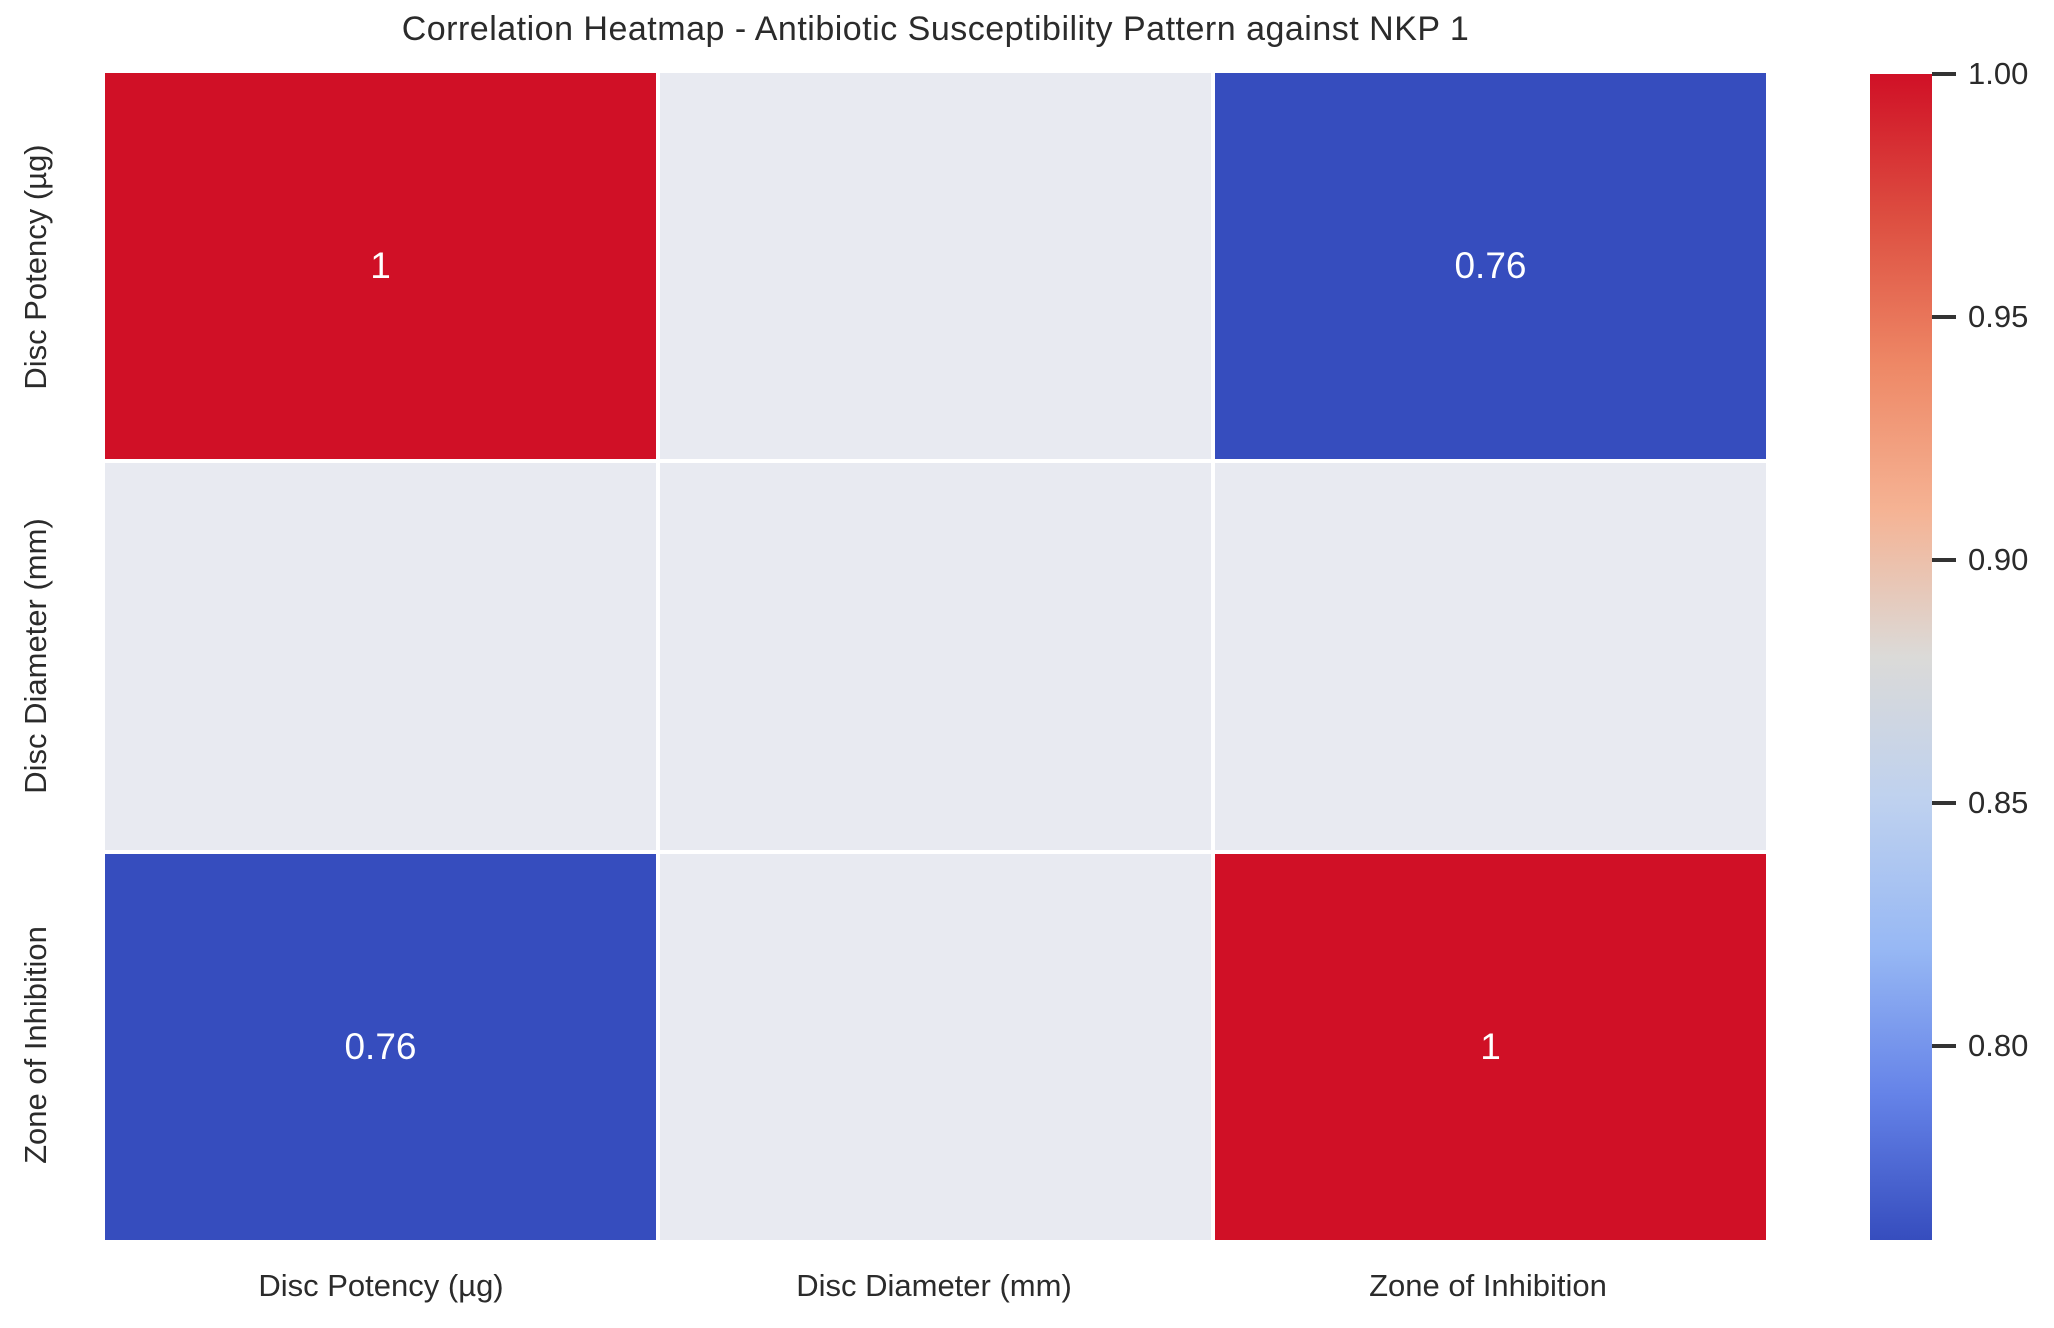 This screenshot has width=2054, height=1328. I want to click on heatmap-cell-r1c1, so click(935, 656).